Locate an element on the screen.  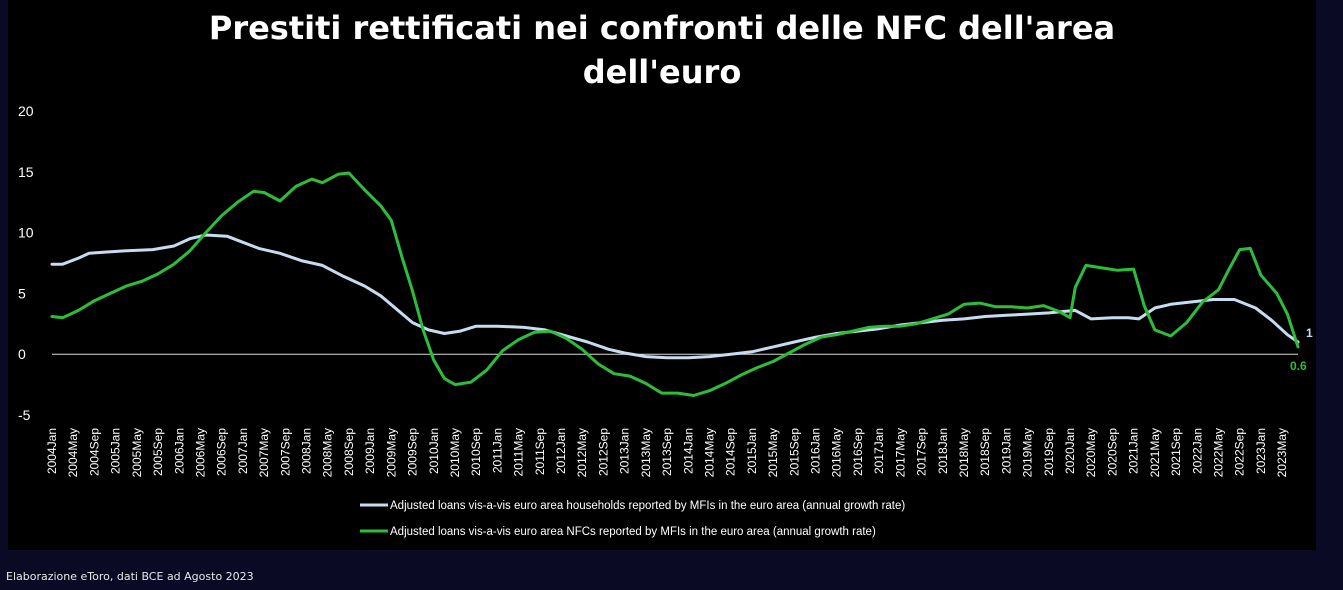
x-tick-label: 2006Jan is located at coordinates (179, 451).